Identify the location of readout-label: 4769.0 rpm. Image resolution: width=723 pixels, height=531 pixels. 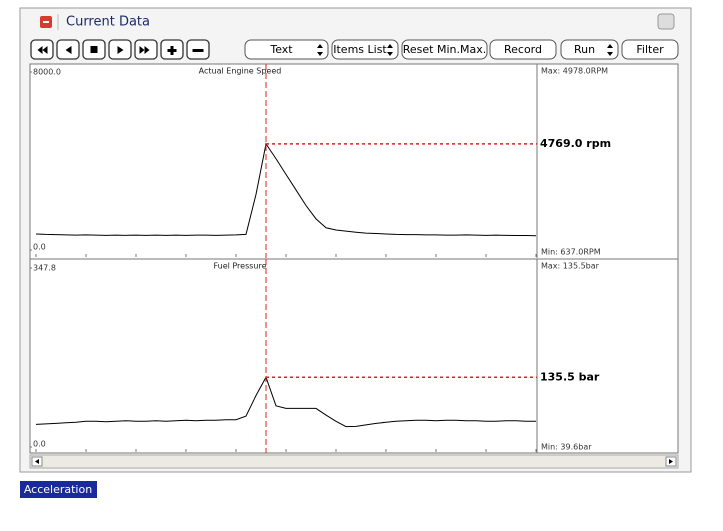
(575, 143).